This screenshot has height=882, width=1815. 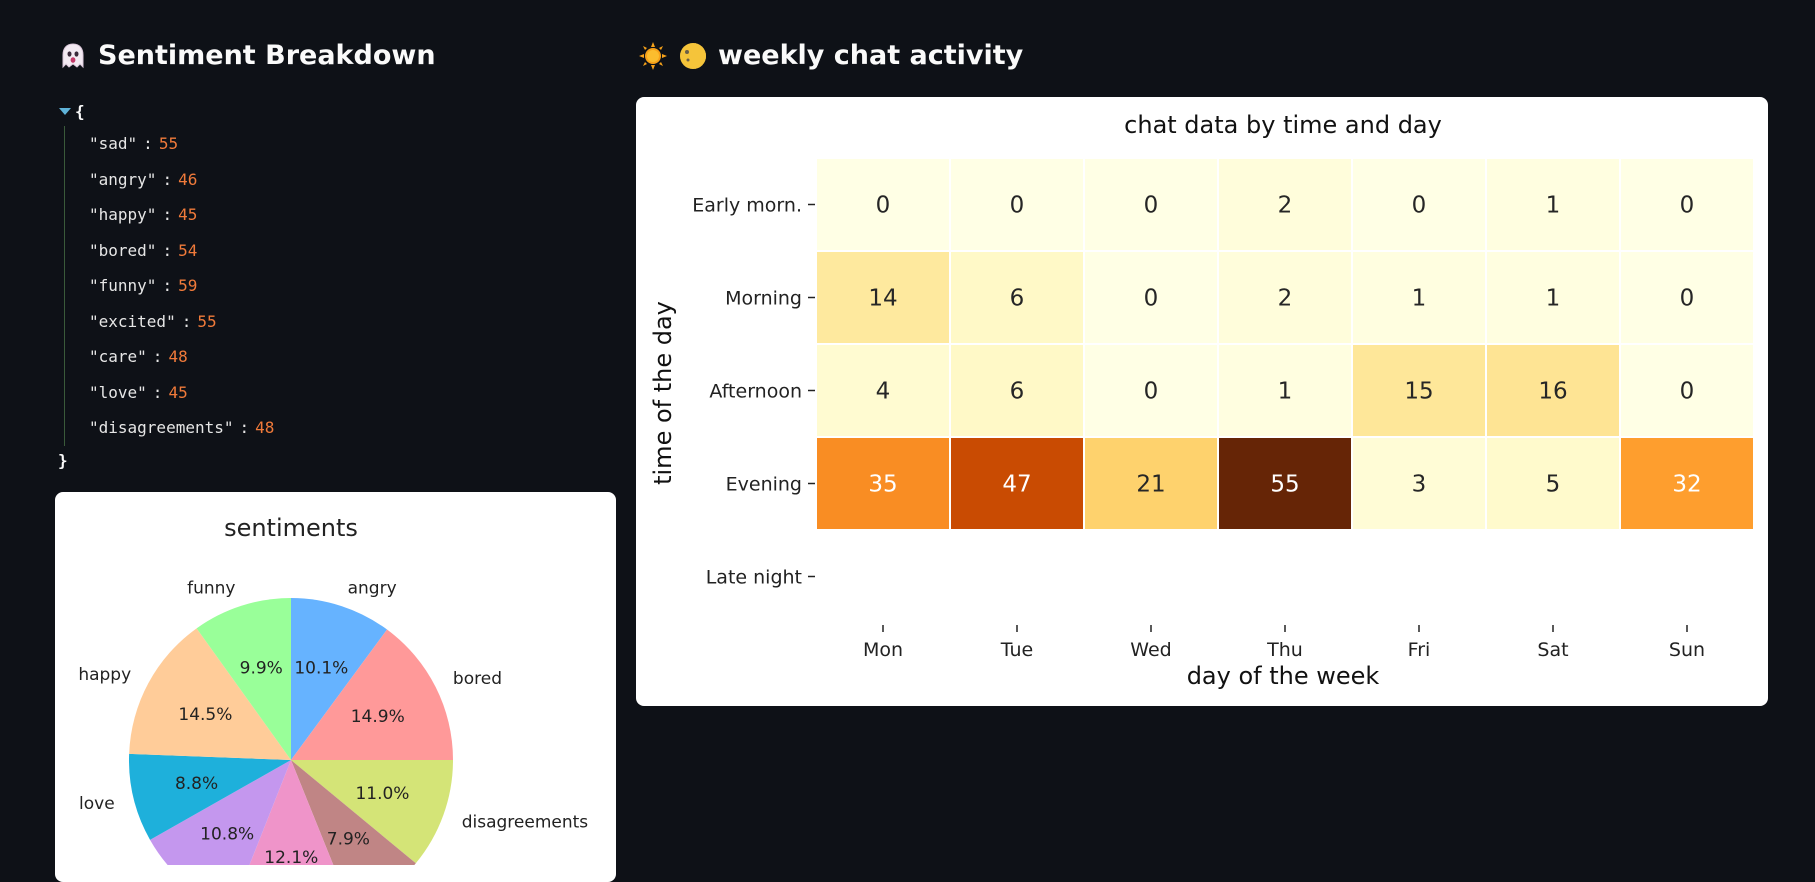 I want to click on heatmap-cell-value: 47, so click(x=1016, y=485).